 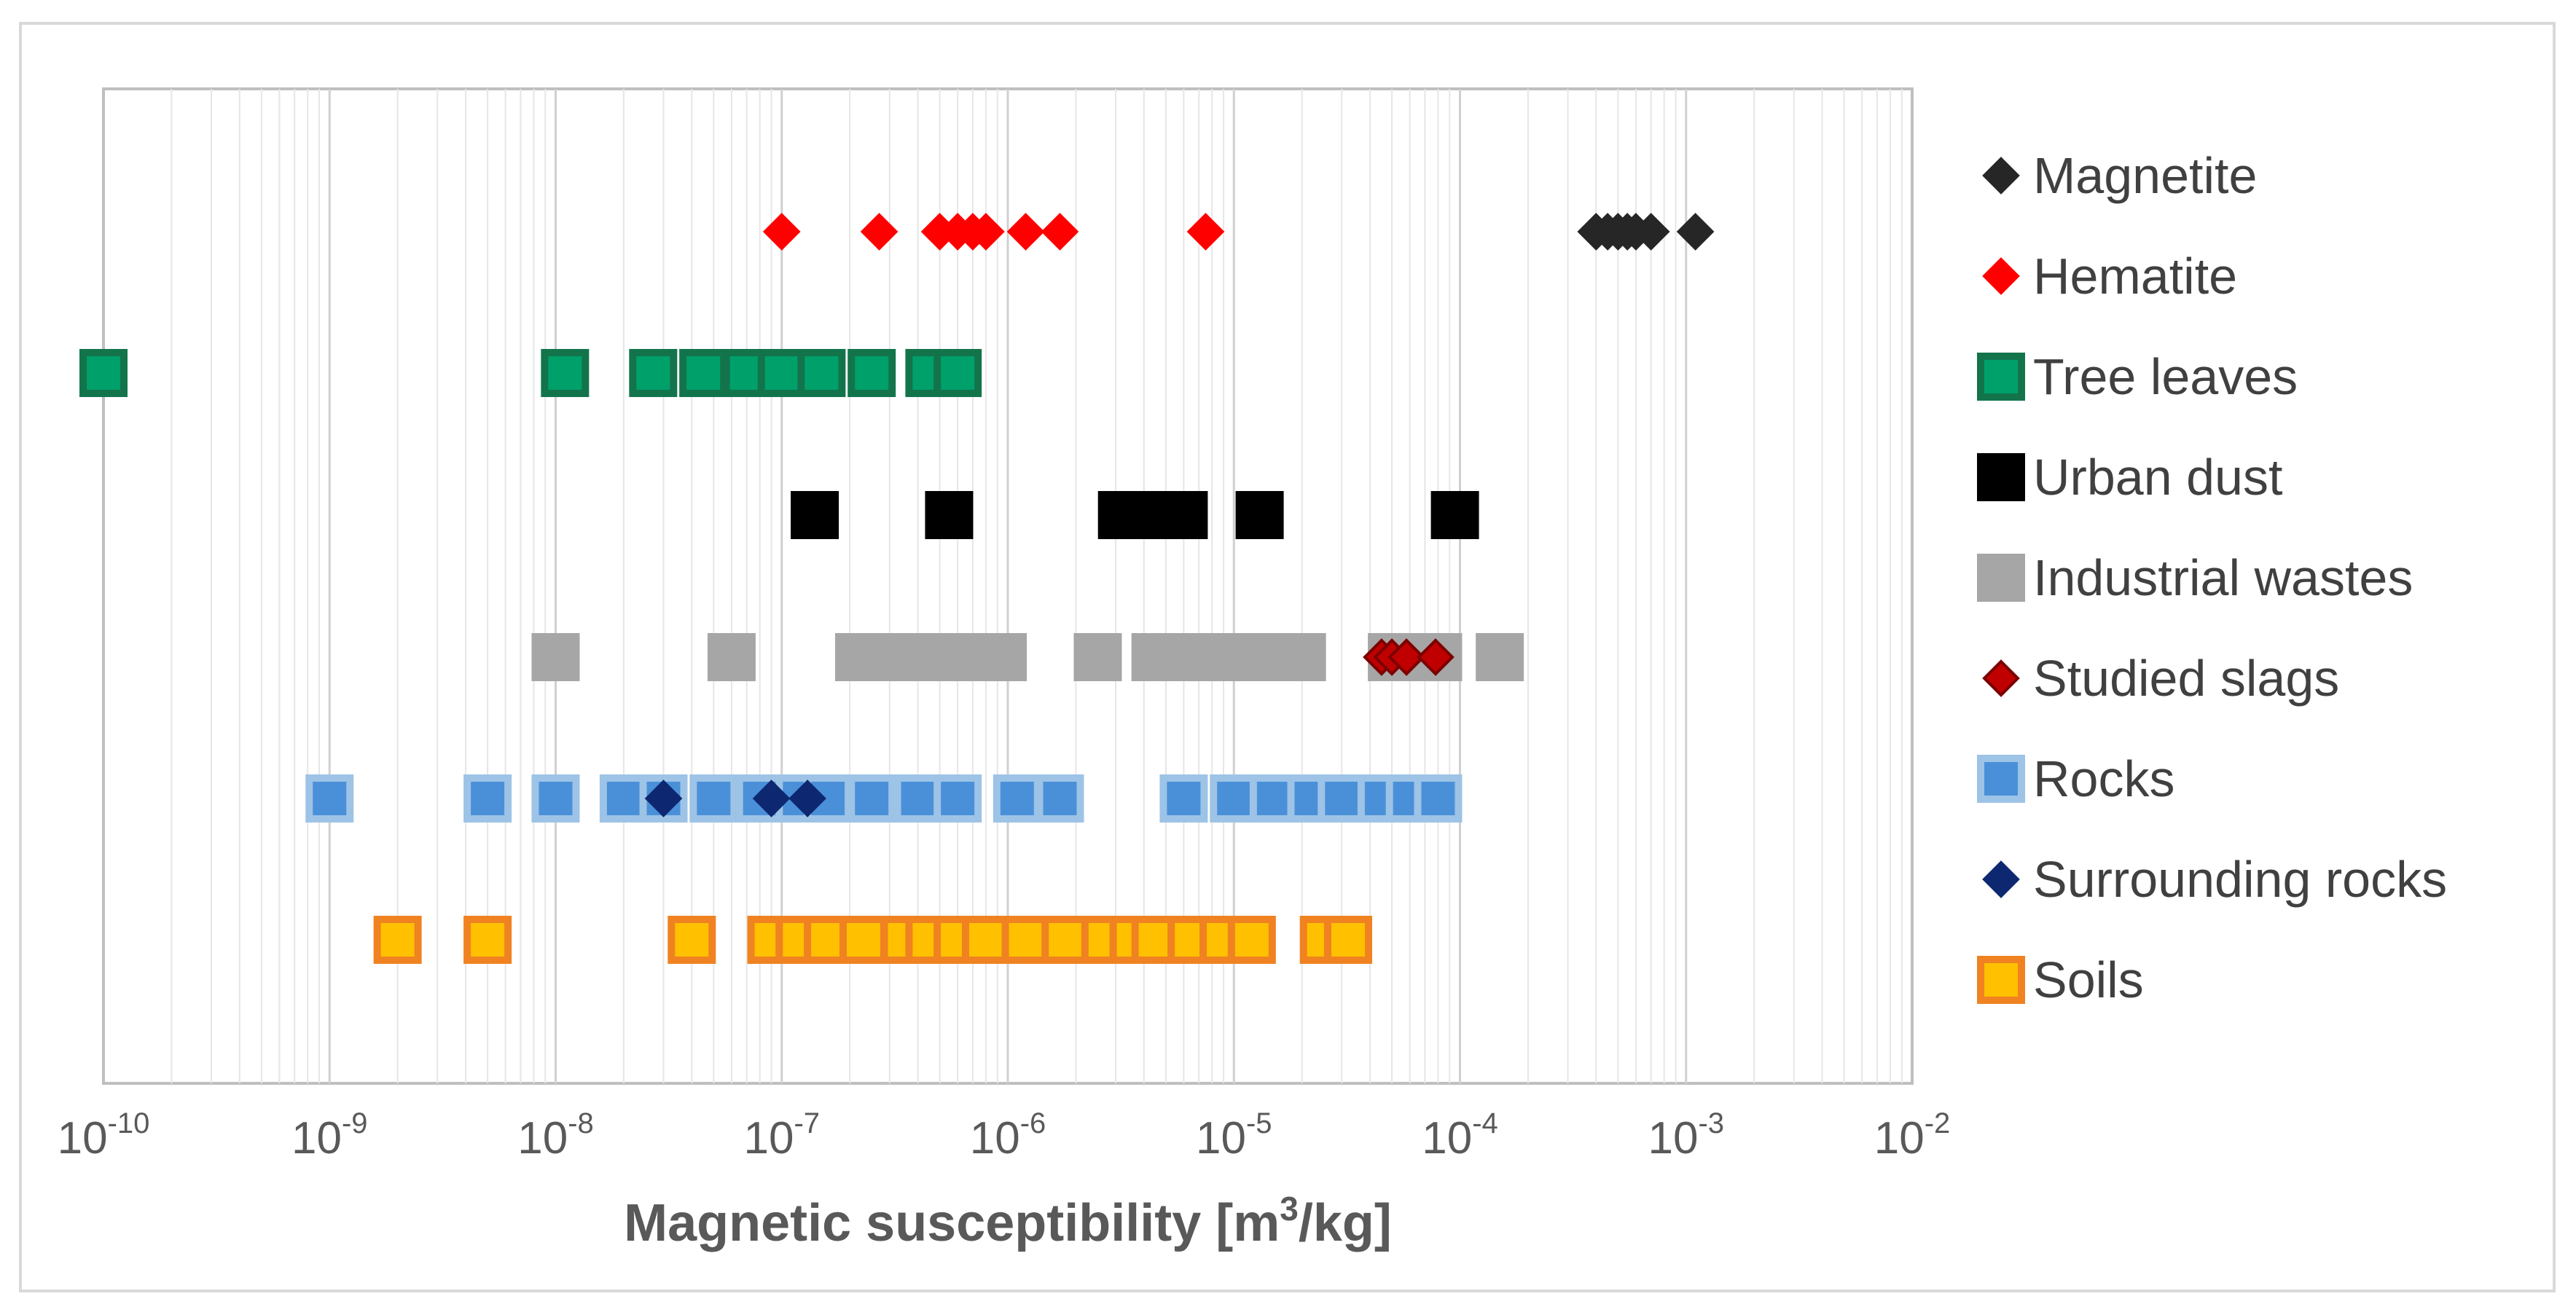 I want to click on series-tree-leaves, so click(x=530, y=373).